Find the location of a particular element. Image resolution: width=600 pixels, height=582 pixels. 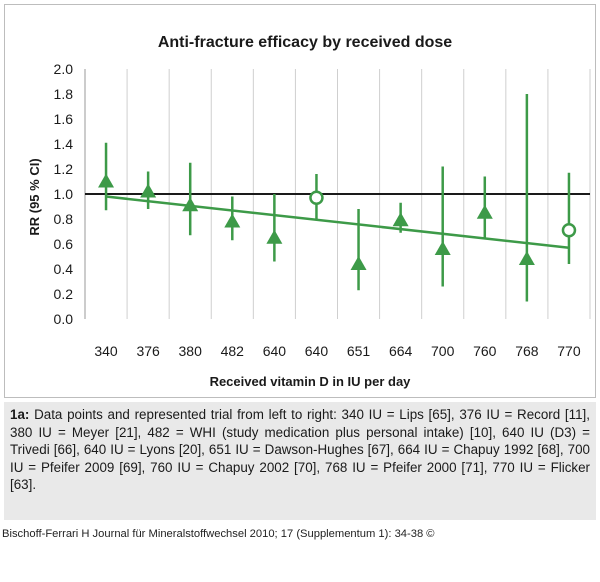

y-tick-label: 1.8 is located at coordinates (64, 94).